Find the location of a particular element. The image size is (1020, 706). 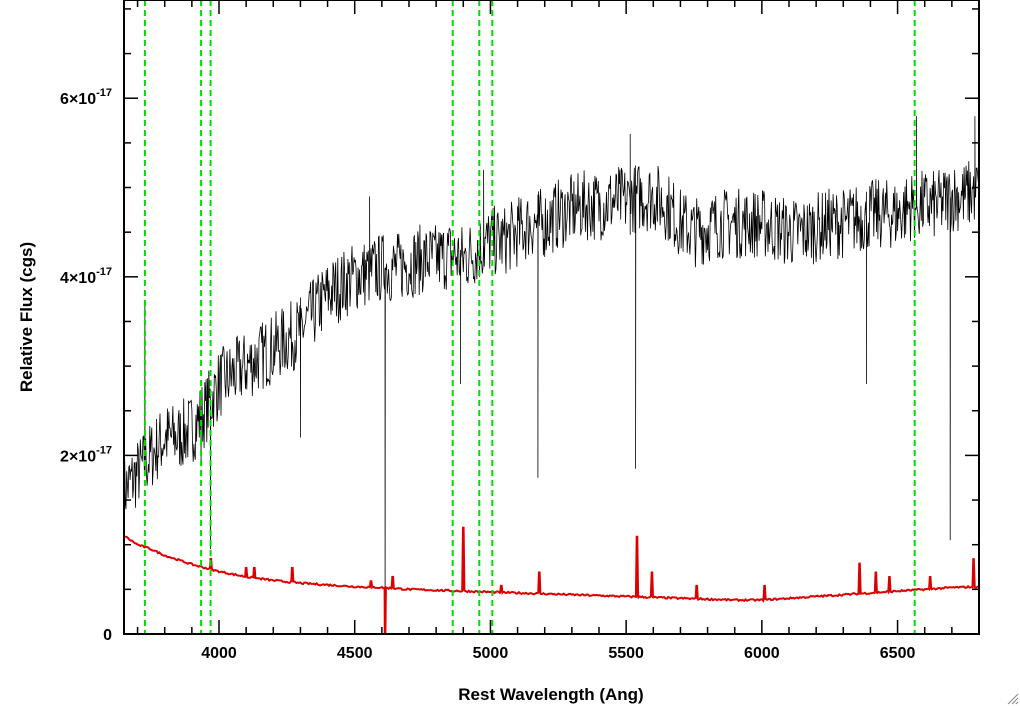

y-axis-label: Relative Flux (cgs) is located at coordinates (26, 317).